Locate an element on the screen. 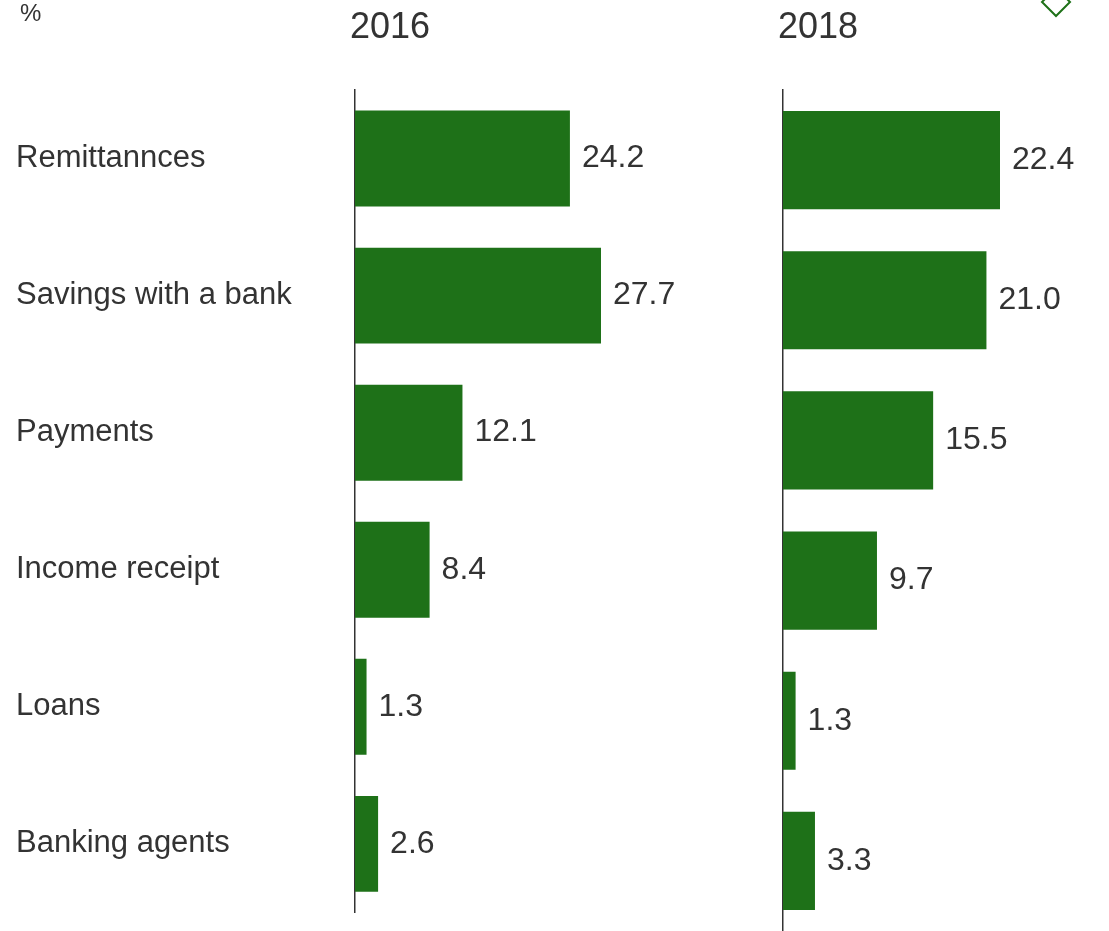 This screenshot has width=1109, height=931. data-label: 24.2 is located at coordinates (613, 156).